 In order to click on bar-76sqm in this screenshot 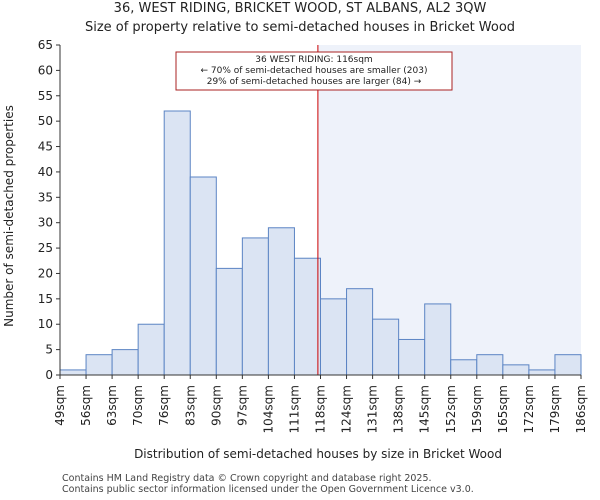, I will do `click(177, 243)`.